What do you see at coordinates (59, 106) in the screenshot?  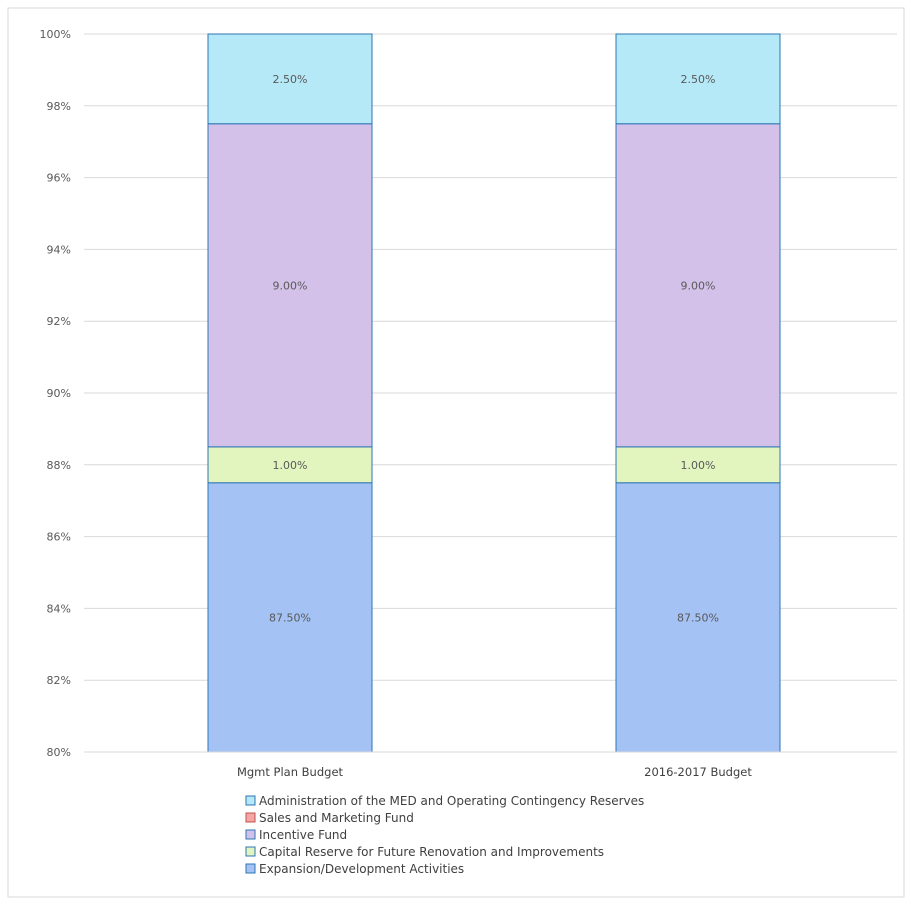 I see `y-tick-label: 98%` at bounding box center [59, 106].